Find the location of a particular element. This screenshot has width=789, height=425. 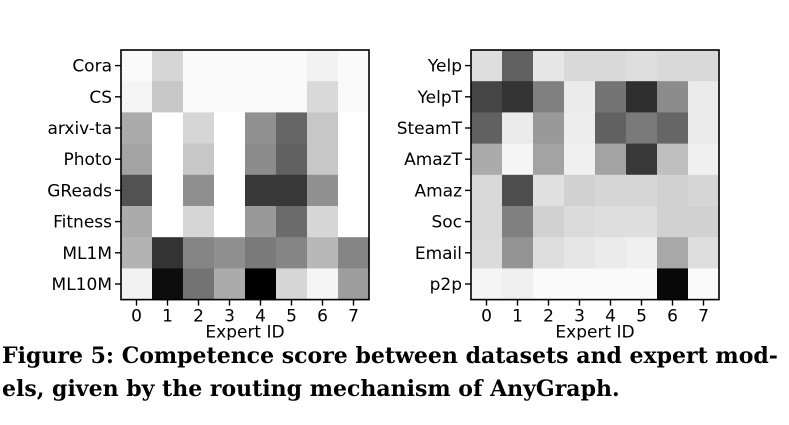

y-tick-label: ML10M is located at coordinates (82, 285).